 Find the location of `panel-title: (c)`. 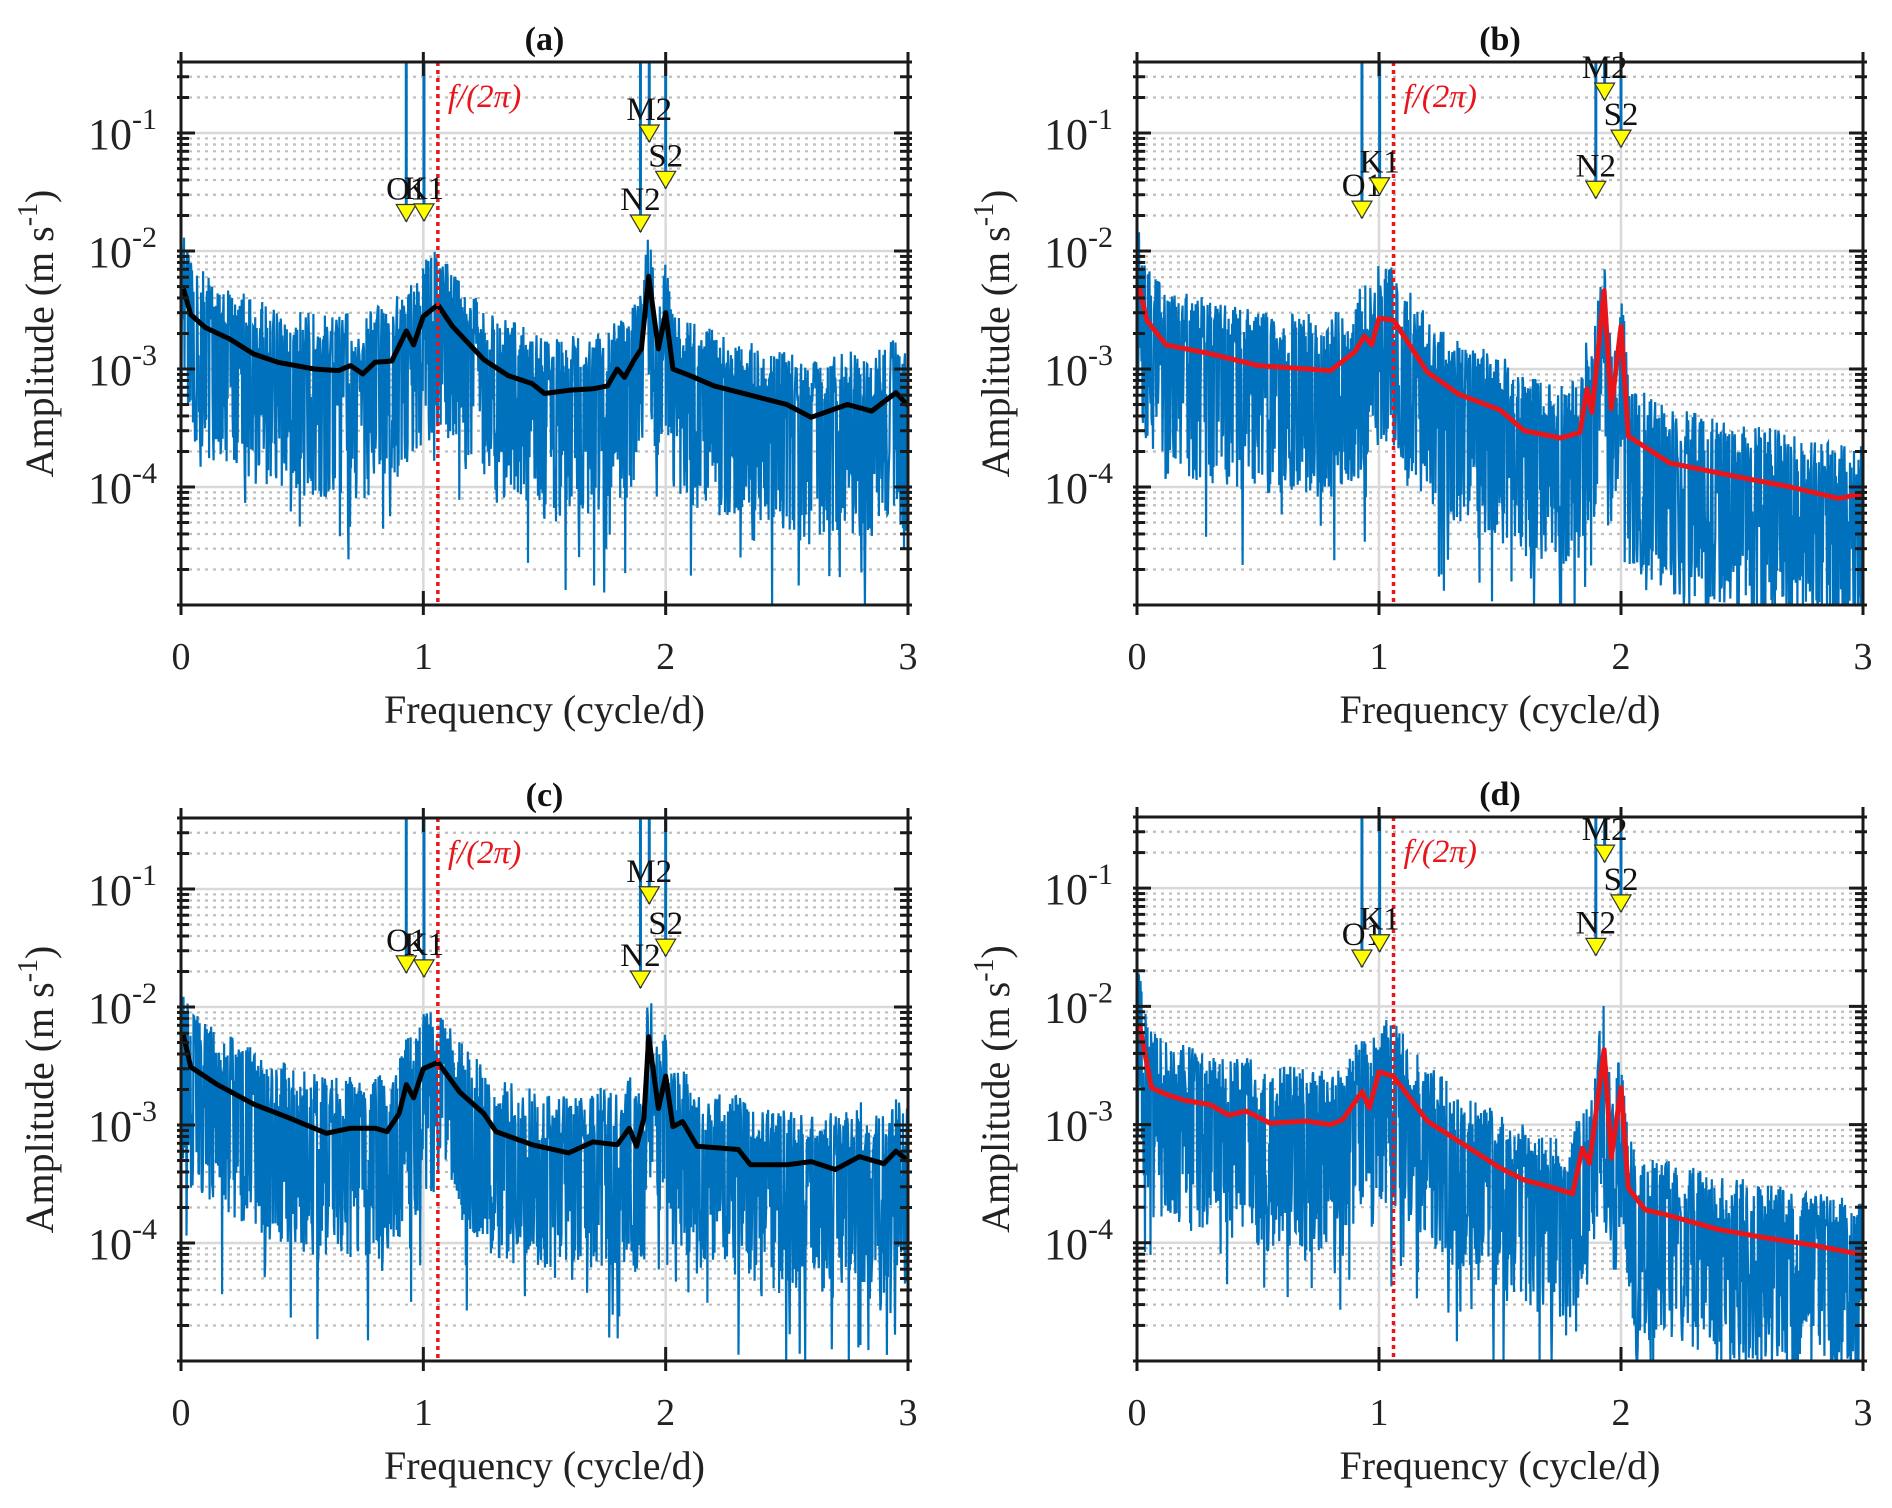

panel-title: (c) is located at coordinates (545, 795).